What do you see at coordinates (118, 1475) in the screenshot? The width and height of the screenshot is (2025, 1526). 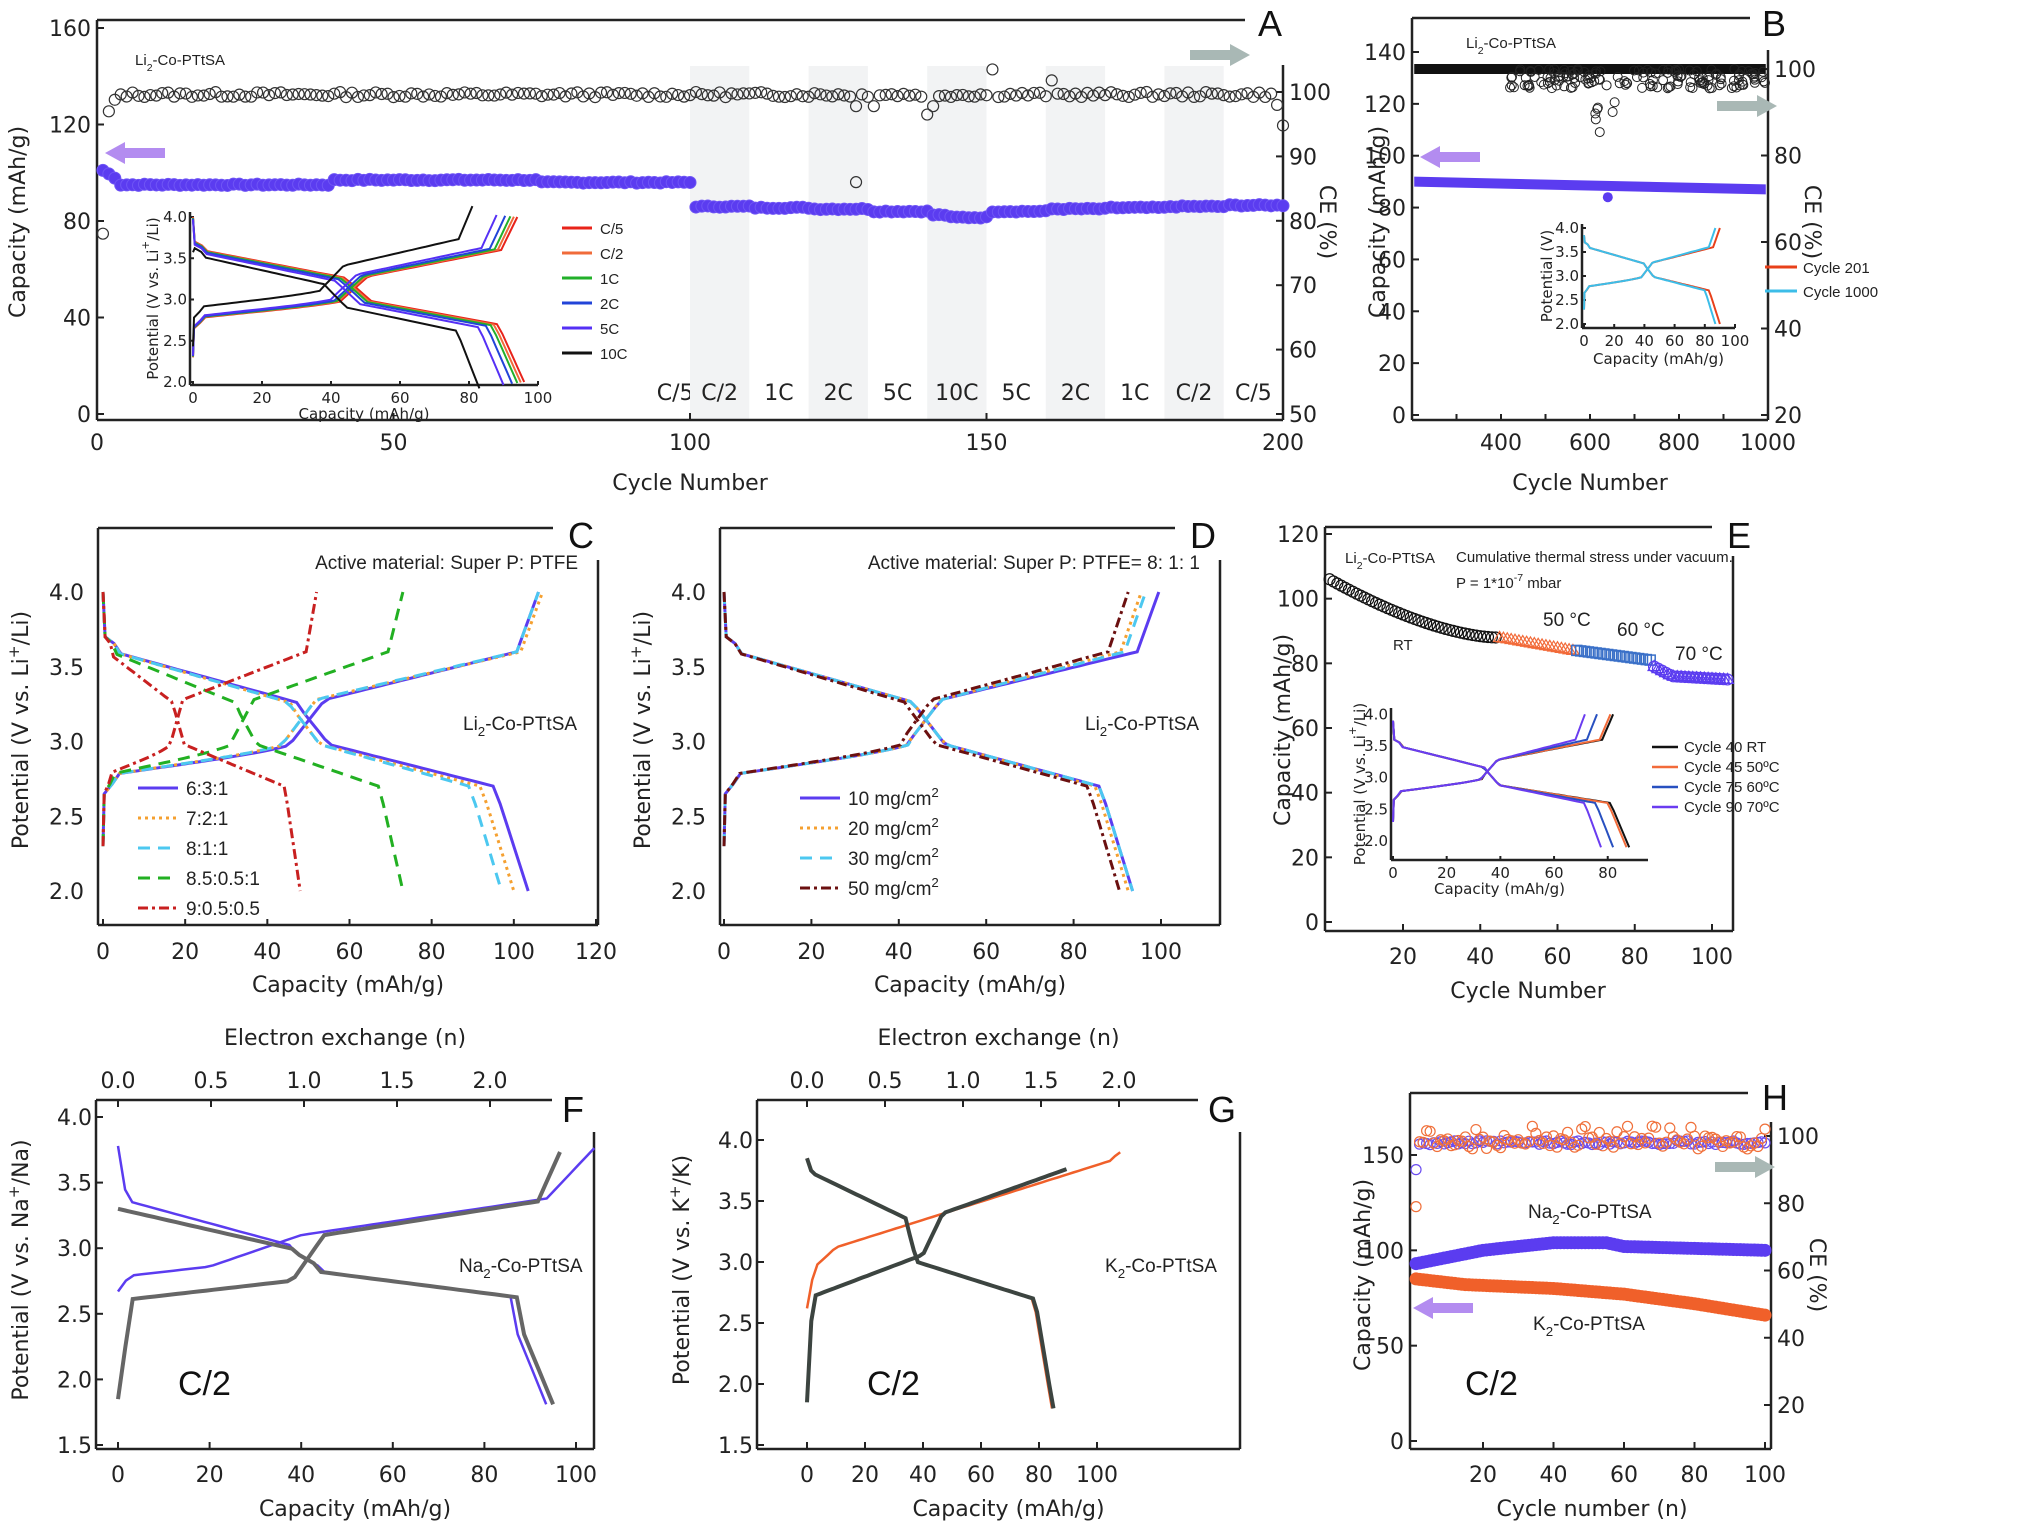 I see `x-tick-label: 0` at bounding box center [118, 1475].